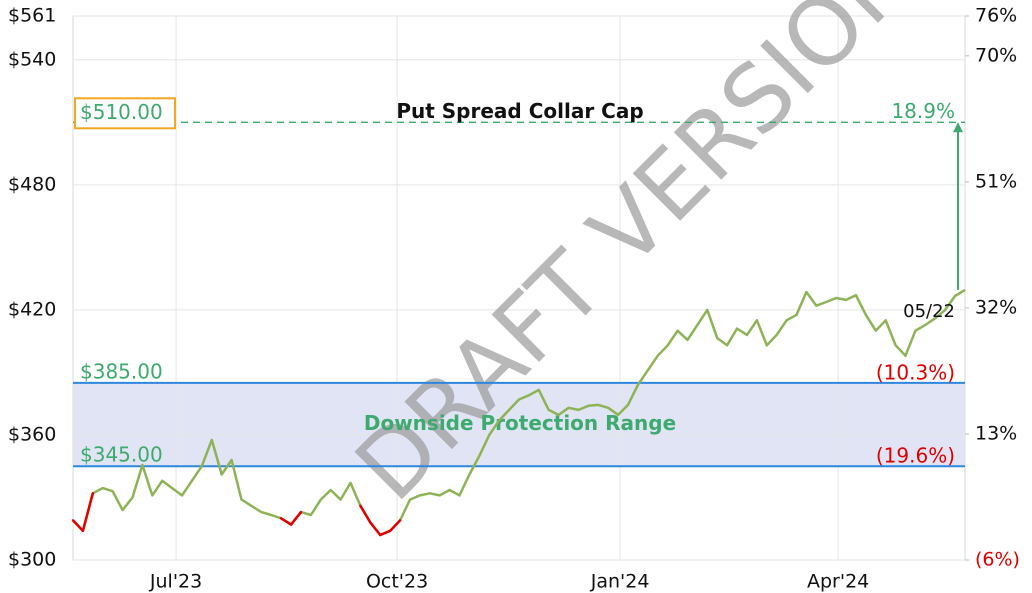 The image size is (1032, 593). Describe the element at coordinates (32, 16) in the screenshot. I see `y-tick-label: $561` at that location.